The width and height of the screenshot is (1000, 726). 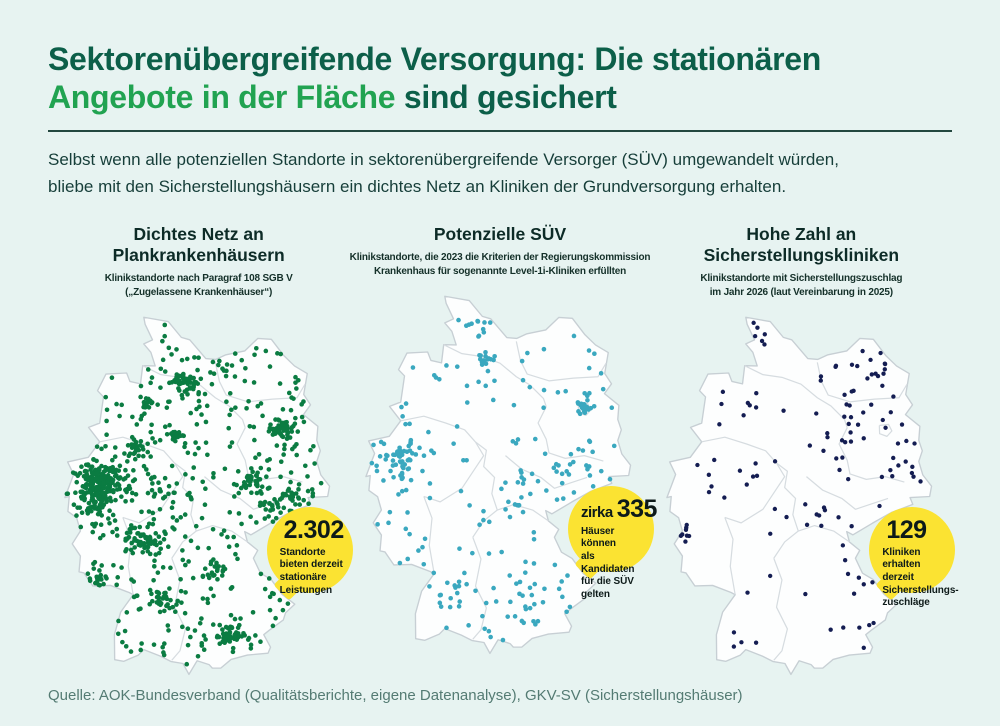 What do you see at coordinates (506, 97) in the screenshot?
I see `title-line2-rest: sind gesichert` at bounding box center [506, 97].